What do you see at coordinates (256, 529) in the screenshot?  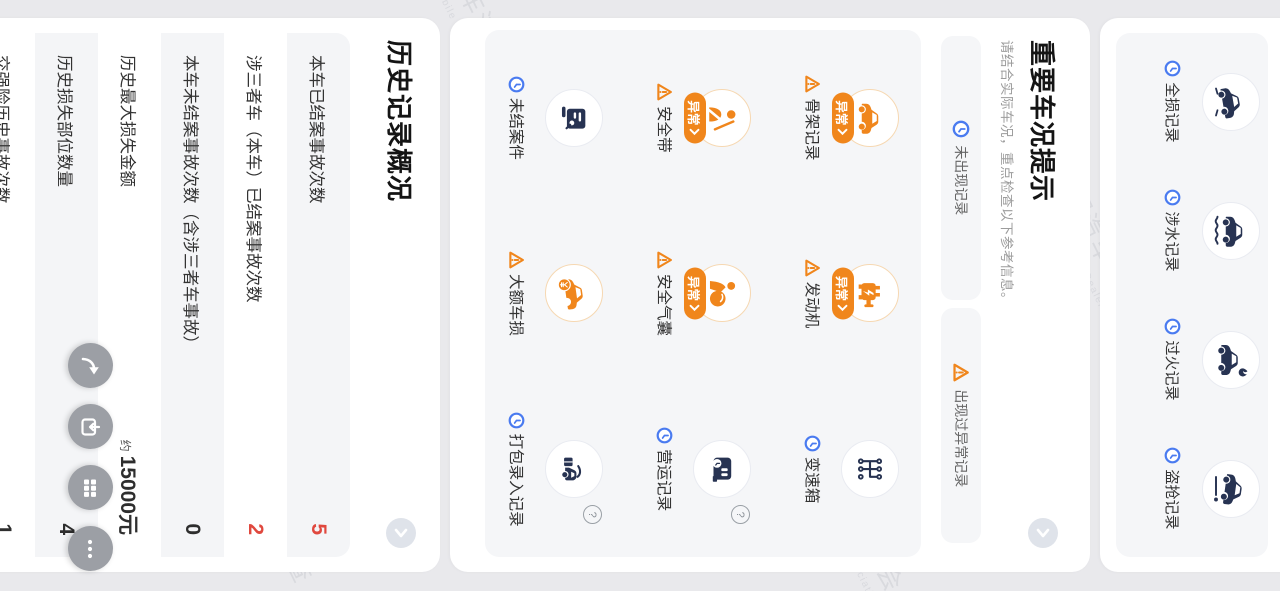 I see `row-value: 2` at bounding box center [256, 529].